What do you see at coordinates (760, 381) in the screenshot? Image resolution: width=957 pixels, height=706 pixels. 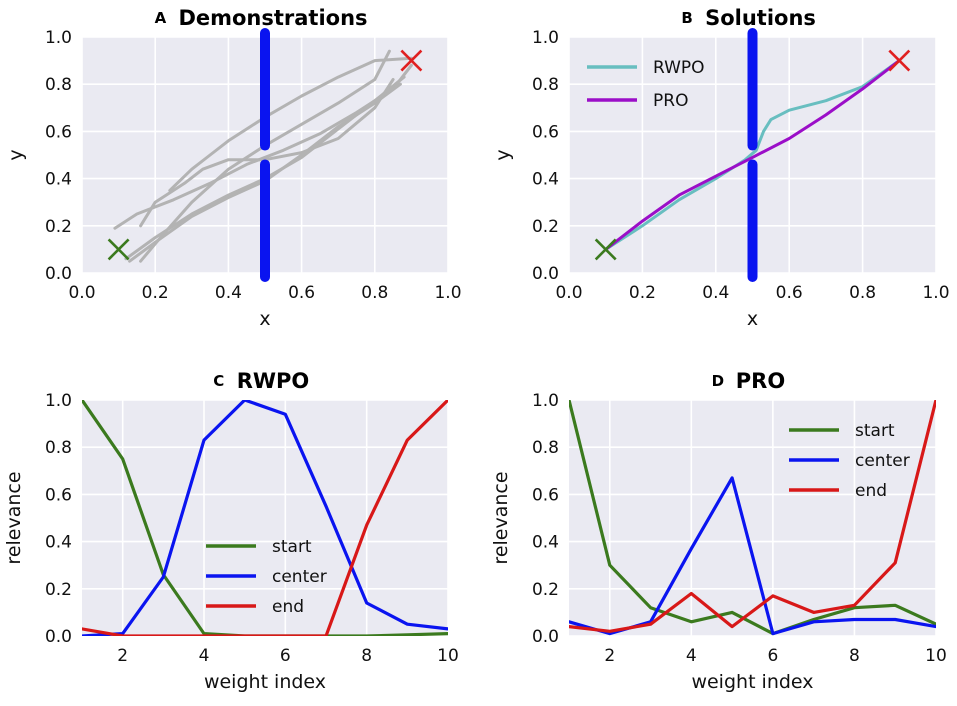 I see `title-text: PRO` at bounding box center [760, 381].